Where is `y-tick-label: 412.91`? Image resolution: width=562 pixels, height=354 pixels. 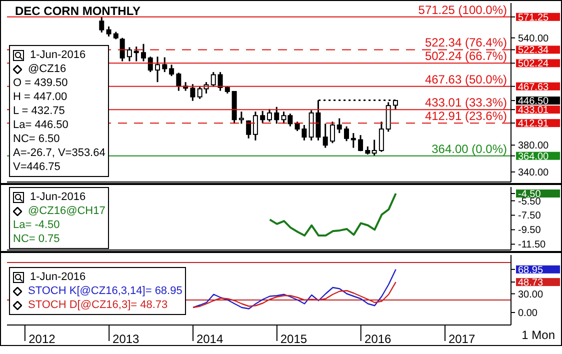 y-tick-label: 412.91 is located at coordinates (534, 124).